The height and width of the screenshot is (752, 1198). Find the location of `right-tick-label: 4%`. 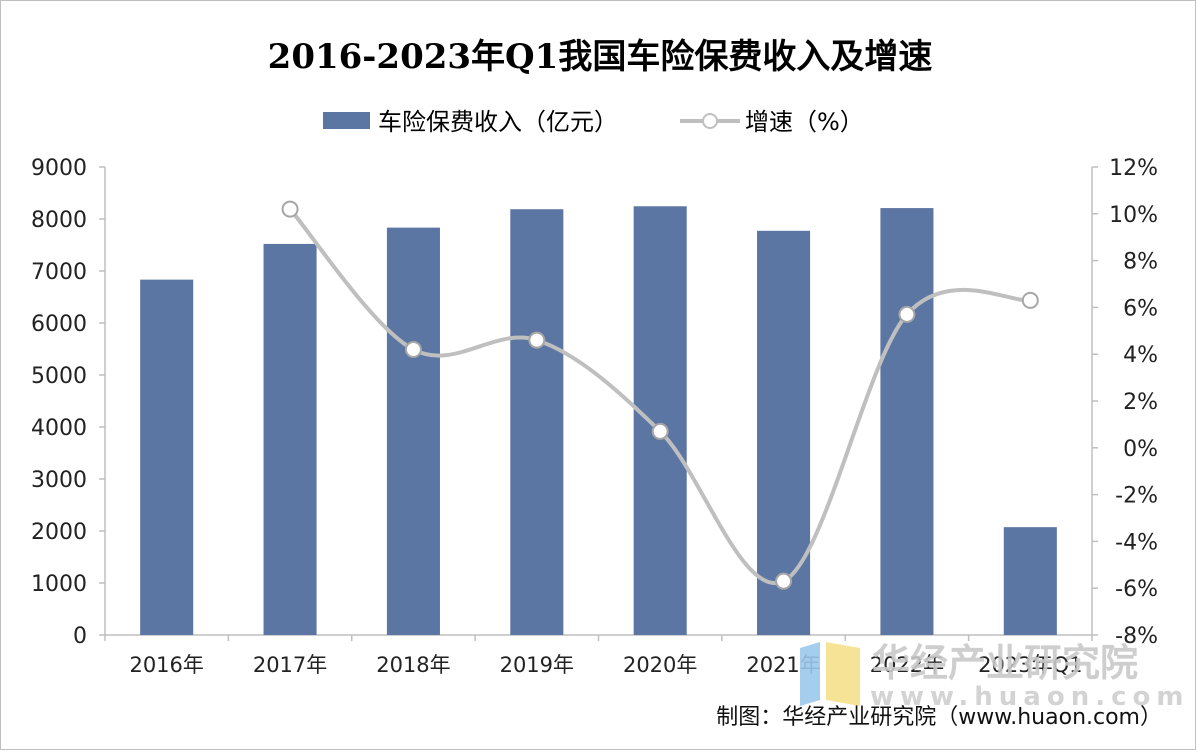

right-tick-label: 4% is located at coordinates (1140, 355).